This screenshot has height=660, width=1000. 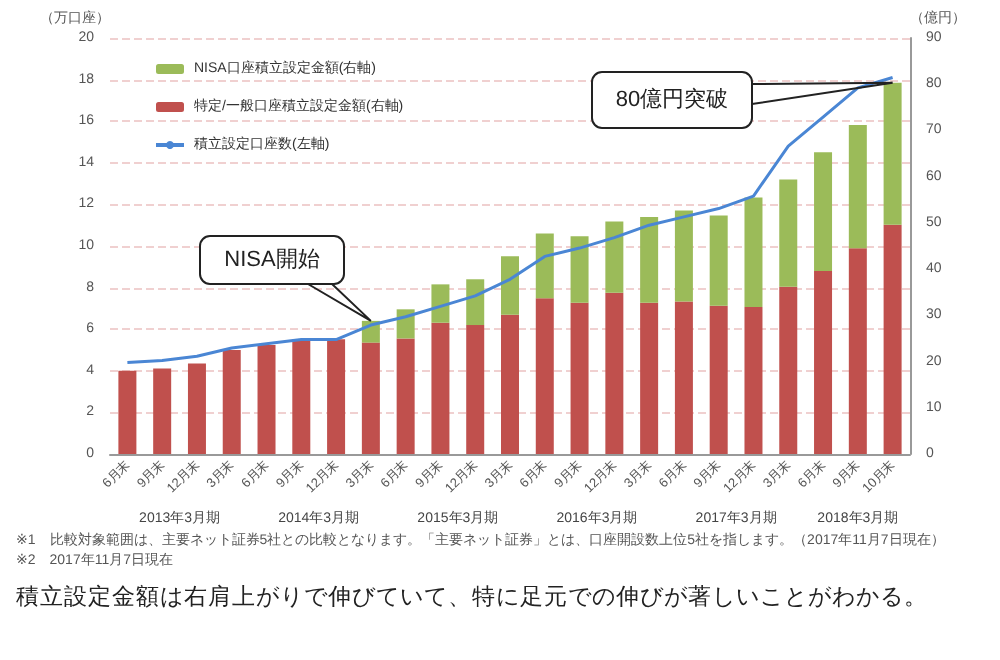 I want to click on annotation: 80億円突破, so click(x=672, y=99).